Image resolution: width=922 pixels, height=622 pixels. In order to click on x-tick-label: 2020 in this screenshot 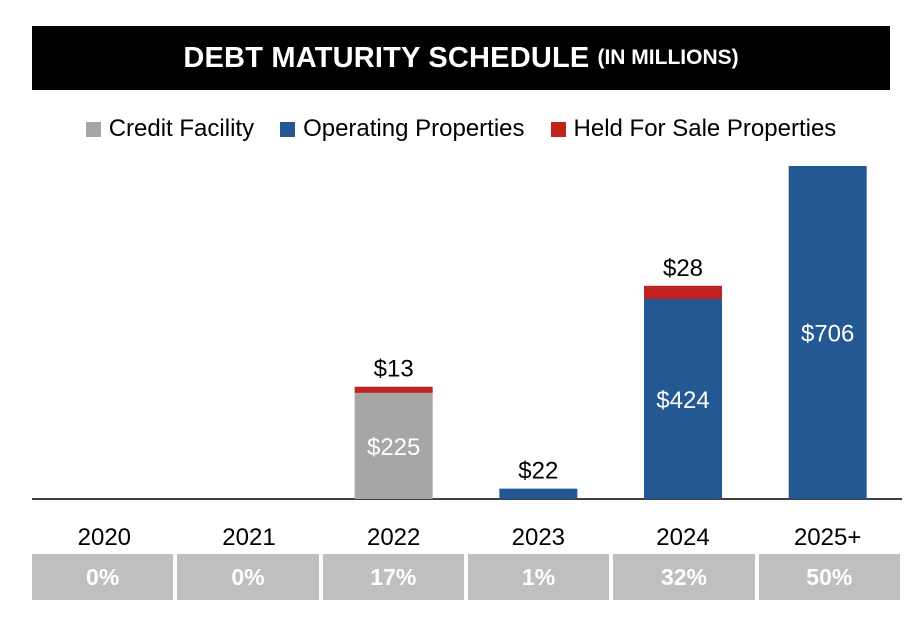, I will do `click(104, 537)`.